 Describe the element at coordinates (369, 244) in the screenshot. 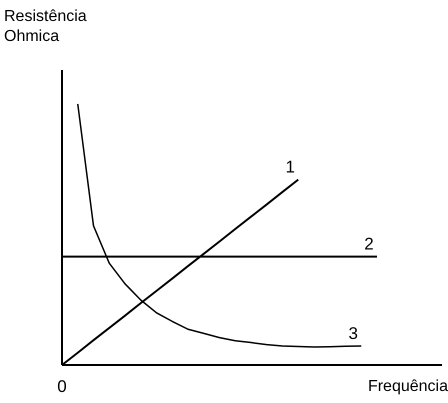

I see `series-label: 2` at that location.